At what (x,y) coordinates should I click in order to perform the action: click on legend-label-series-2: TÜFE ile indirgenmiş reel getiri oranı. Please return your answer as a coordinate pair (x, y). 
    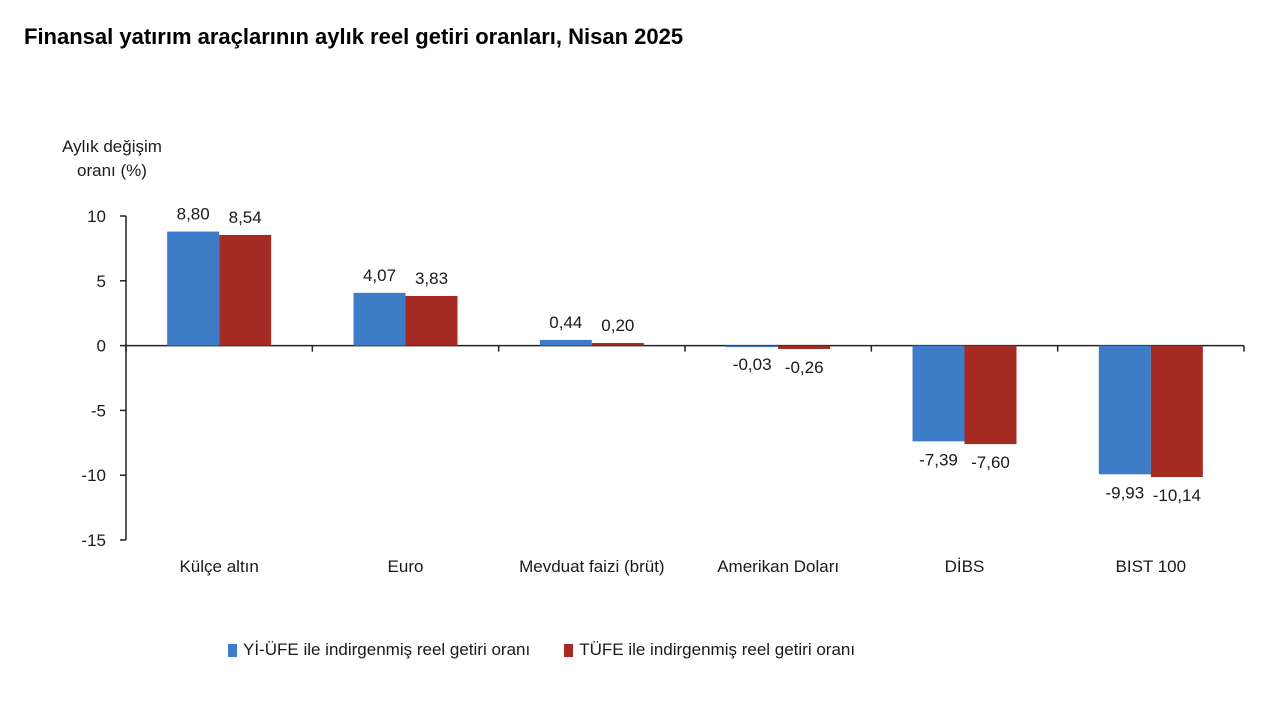
    Looking at the image, I should click on (717, 649).